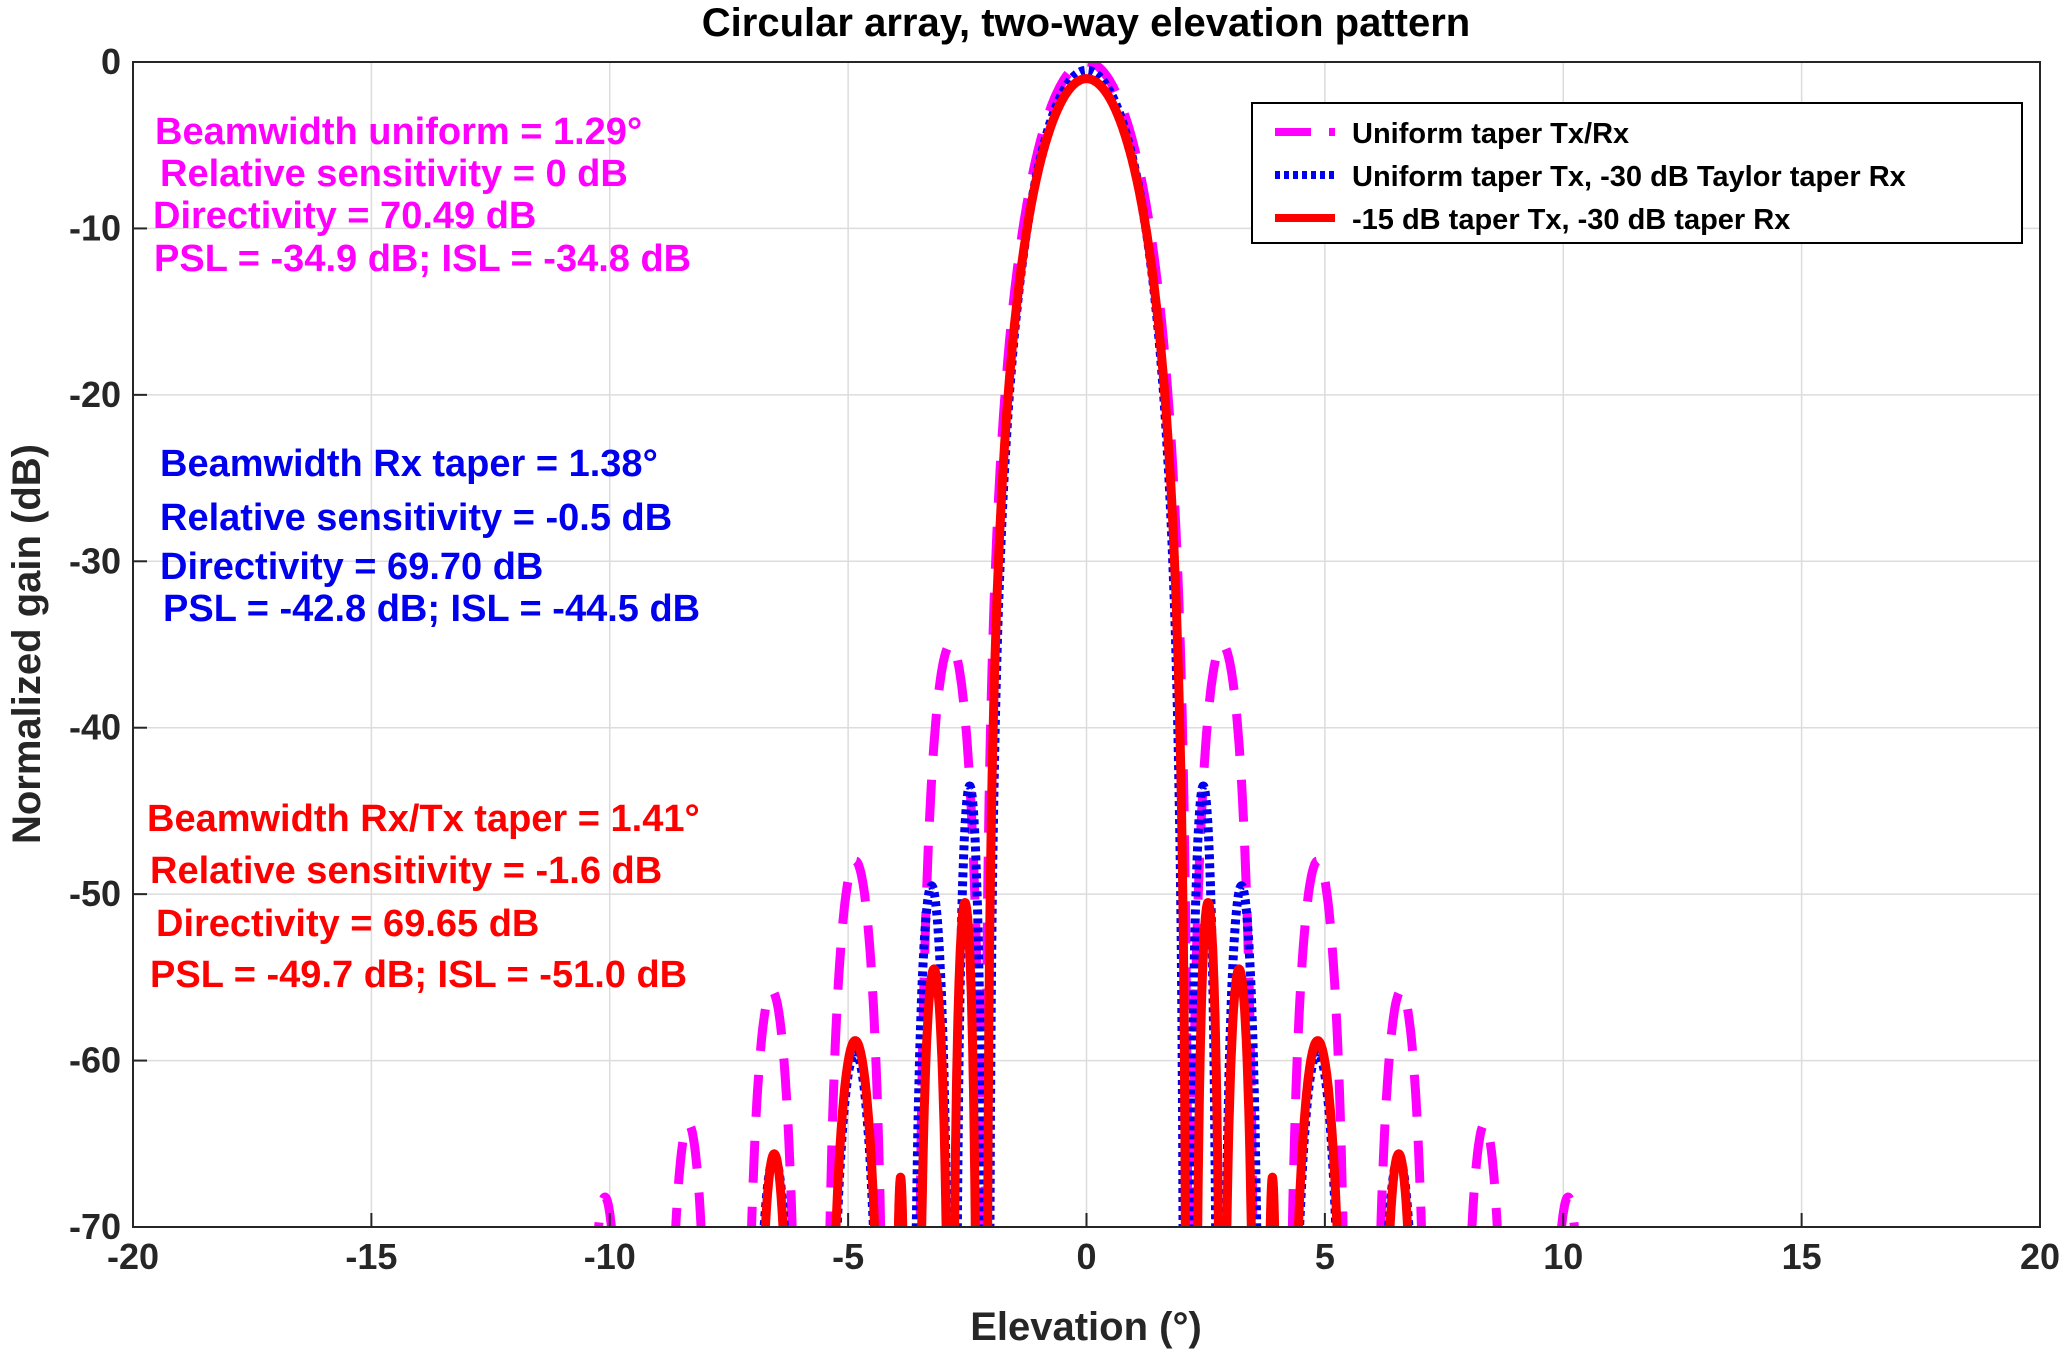 This screenshot has width=2067, height=1361. Describe the element at coordinates (422, 259) in the screenshot. I see `annotation-0-line-3: PSL = -34.9 dB; ISL = -34.8 dB` at that location.